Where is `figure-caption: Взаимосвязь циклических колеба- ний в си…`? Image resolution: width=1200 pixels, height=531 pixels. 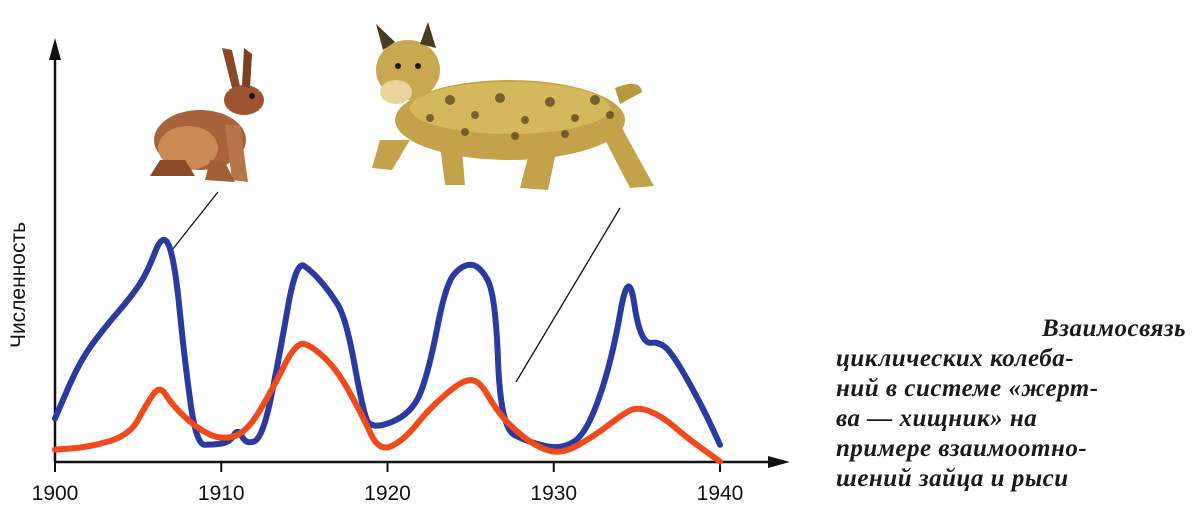 figure-caption: Взаимосвязь циклических колеба- ний в си… is located at coordinates (1016, 404).